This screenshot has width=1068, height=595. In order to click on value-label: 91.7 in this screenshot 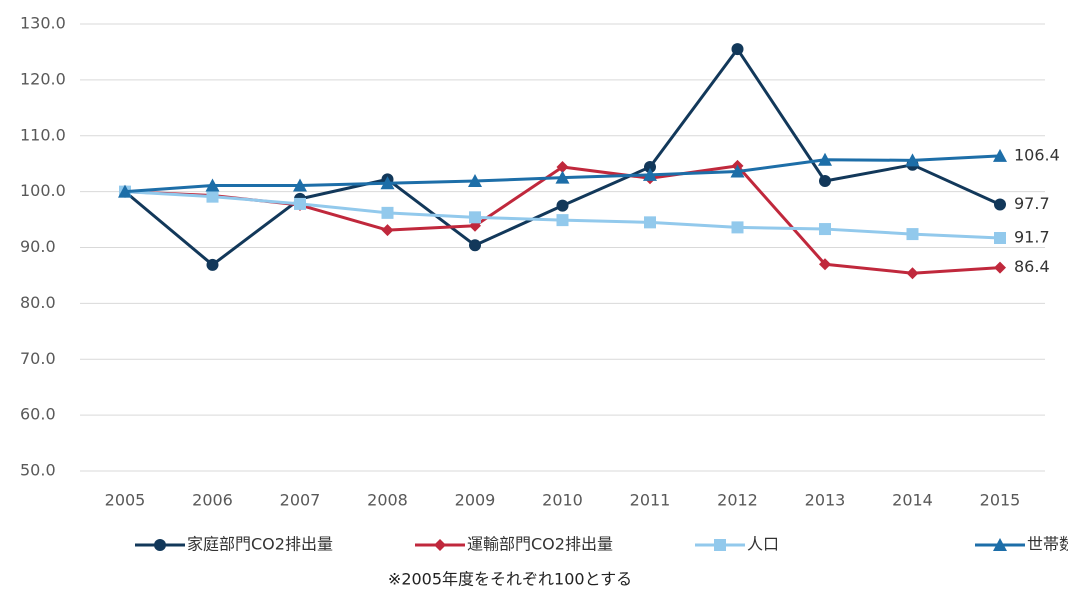, I will do `click(1032, 237)`.